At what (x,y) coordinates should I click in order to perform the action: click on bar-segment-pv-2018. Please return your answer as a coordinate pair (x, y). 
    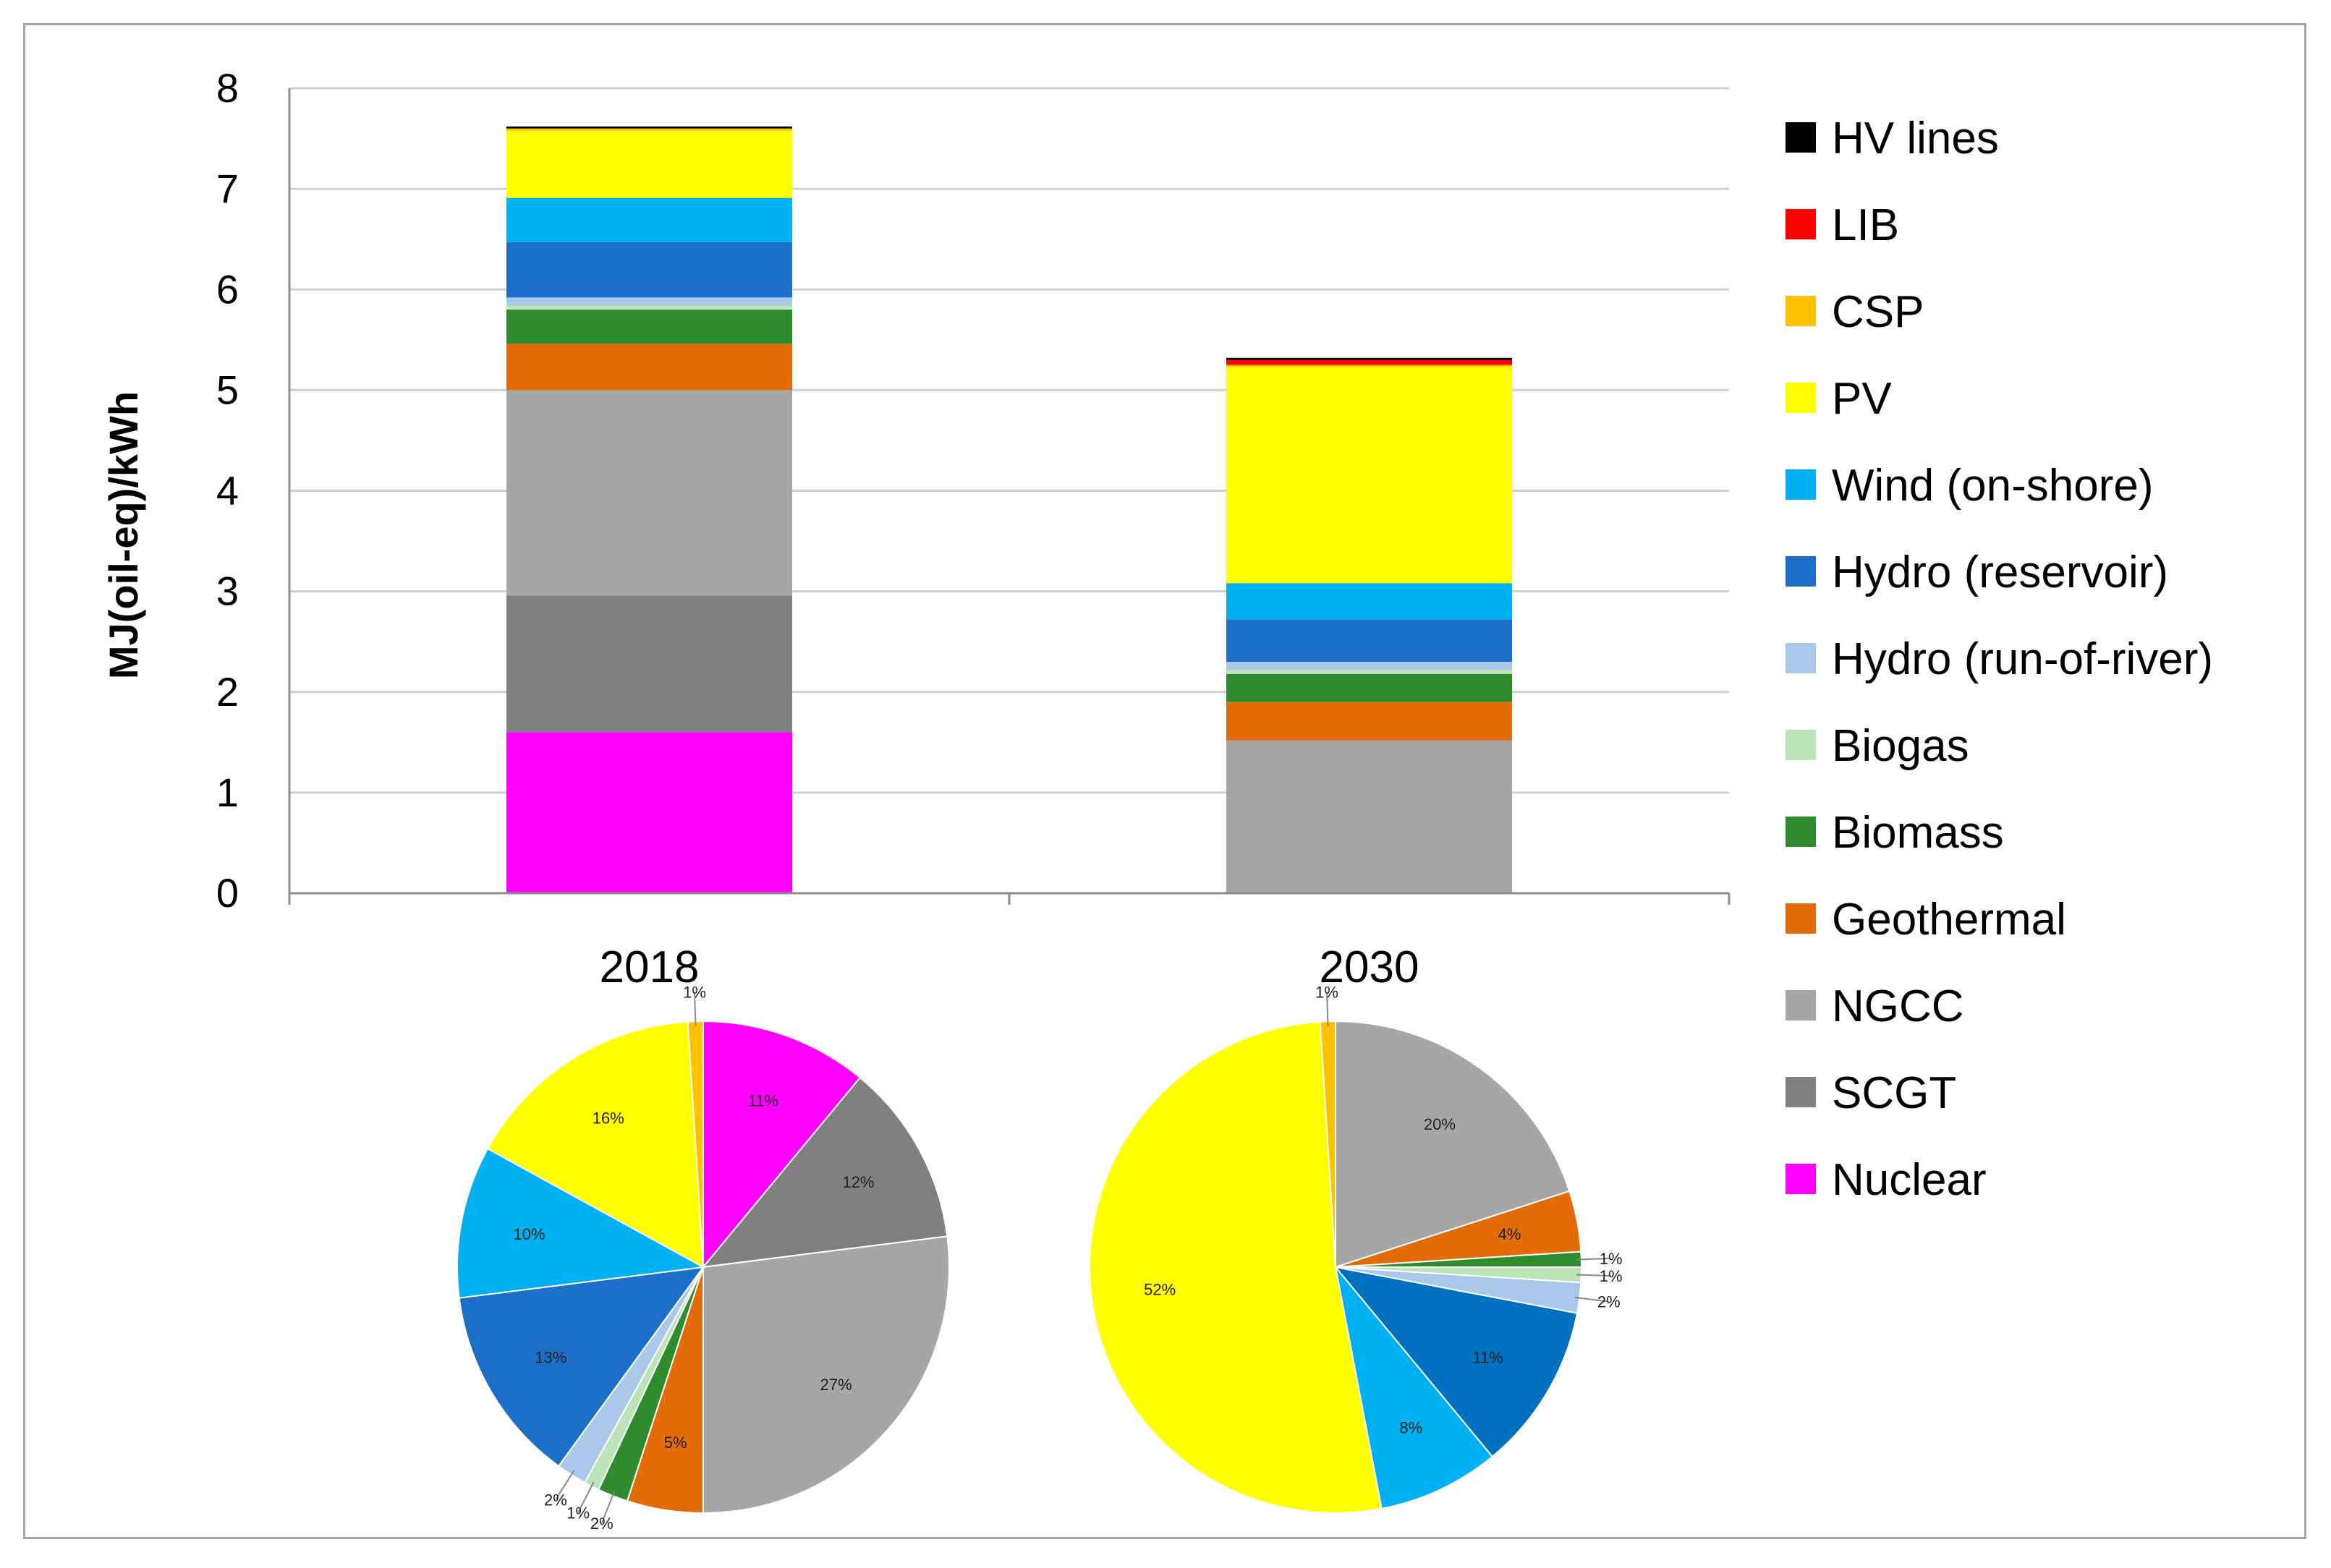
    Looking at the image, I should click on (649, 164).